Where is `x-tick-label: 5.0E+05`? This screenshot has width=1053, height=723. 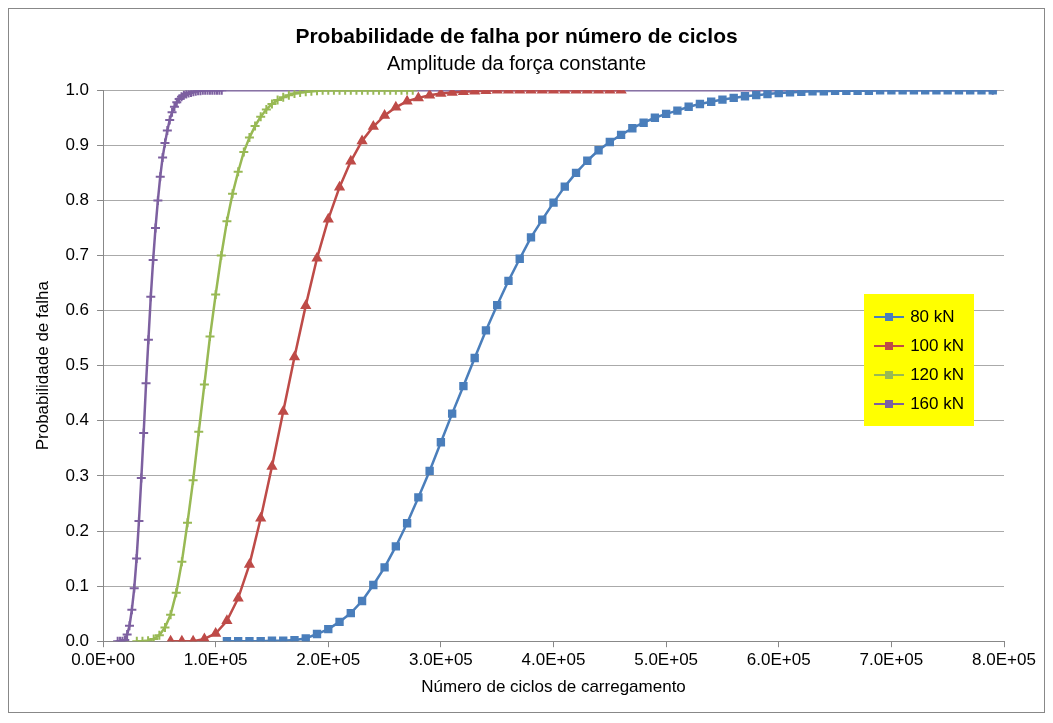 x-tick-label: 5.0E+05 is located at coordinates (666, 660).